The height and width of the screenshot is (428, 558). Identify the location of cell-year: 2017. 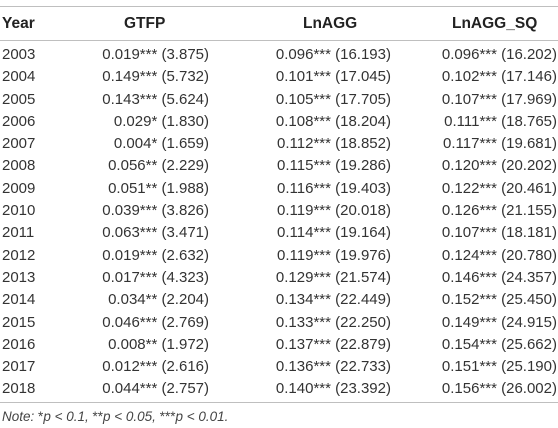
(19, 367).